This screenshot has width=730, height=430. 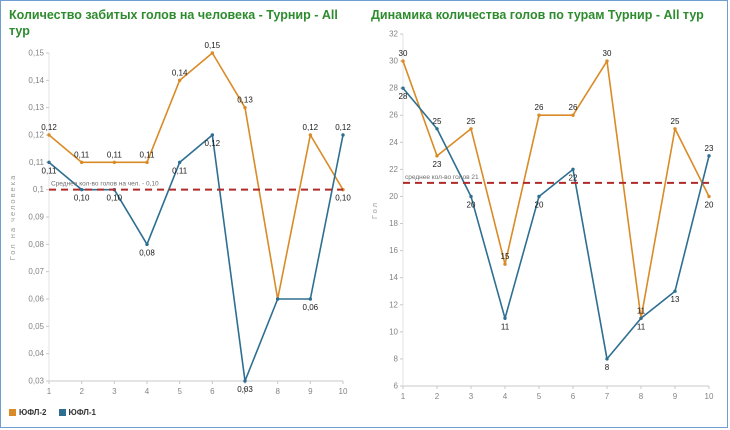 What do you see at coordinates (36, 271) in the screenshot?
I see `svg-text: 0,07` at bounding box center [36, 271].